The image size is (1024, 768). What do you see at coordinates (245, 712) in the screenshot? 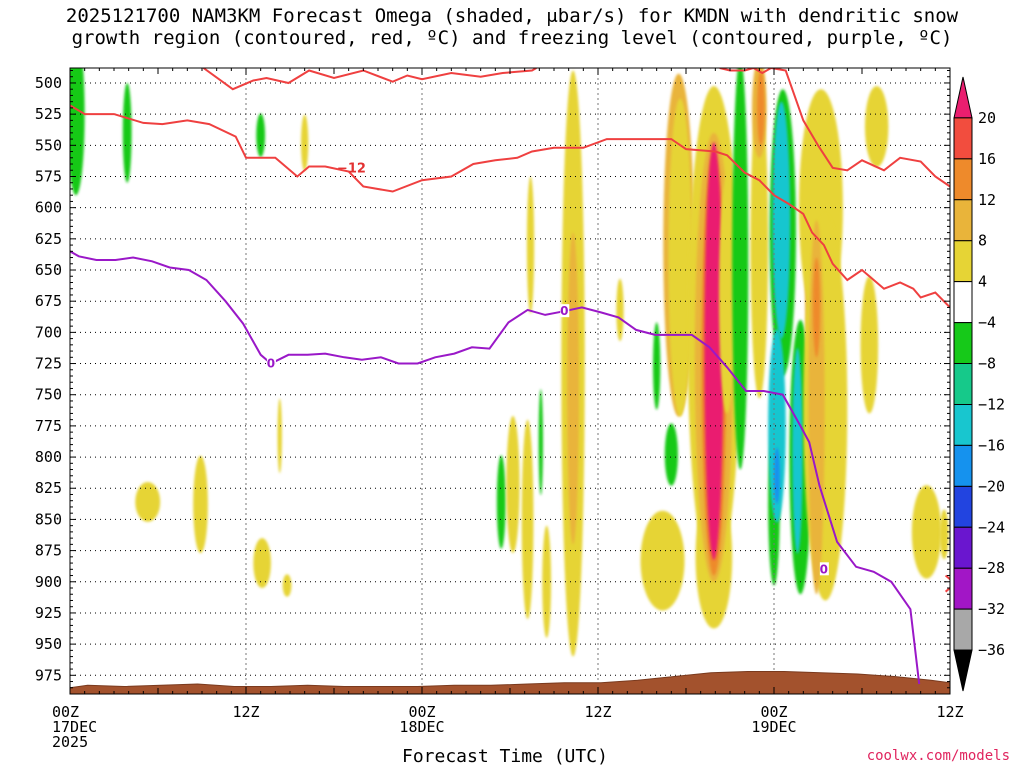
I see `x-tick-label-1-0: 12Z` at bounding box center [245, 712].